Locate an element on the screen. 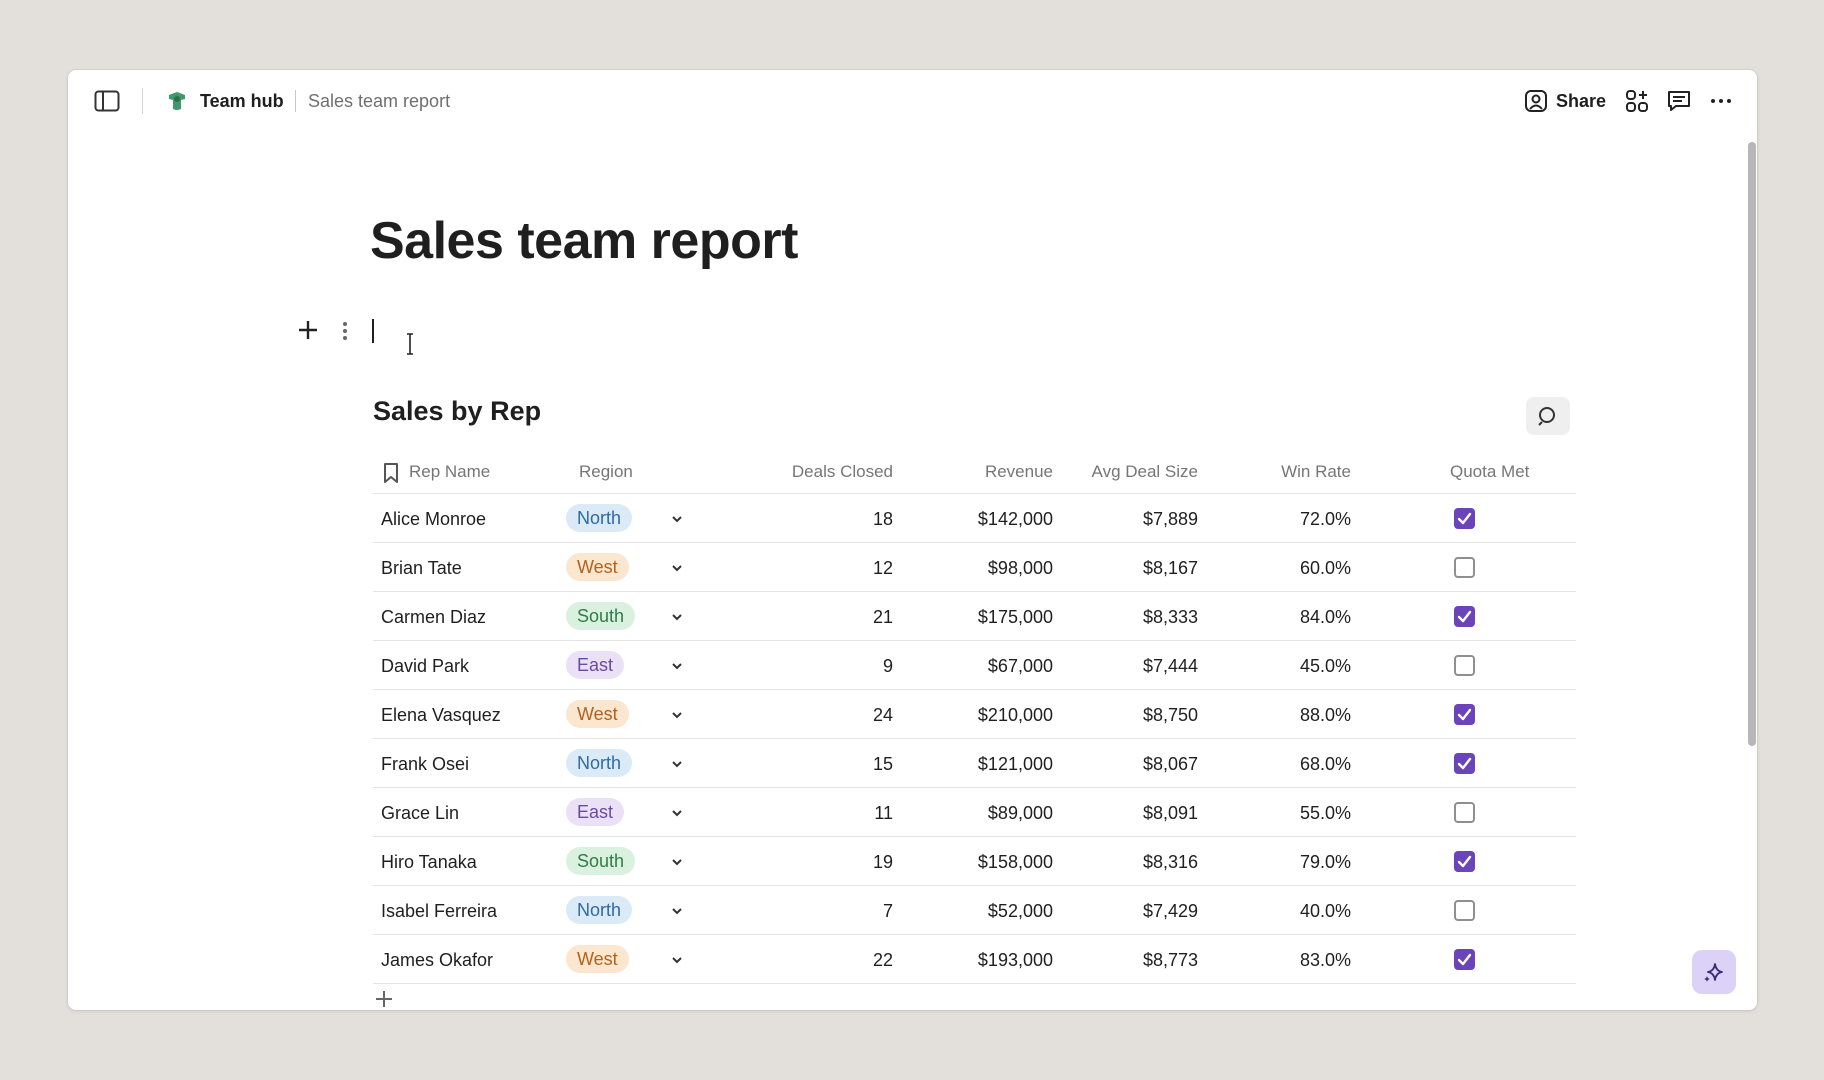 Image resolution: width=1824 pixels, height=1080 pixels. revenue-cell: $121,000 is located at coordinates (1015, 764).